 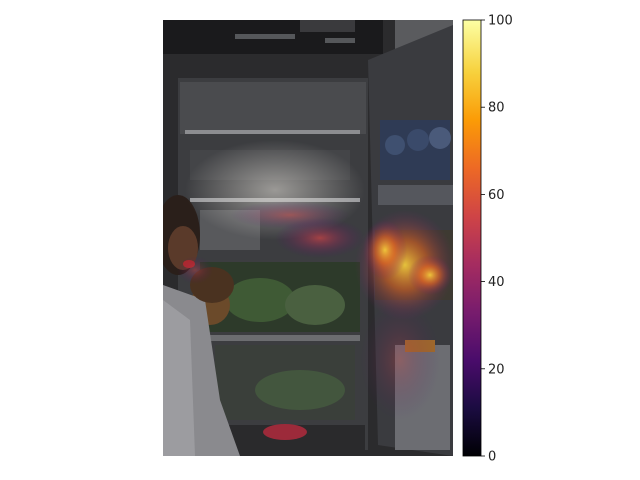 I want to click on colorbar: 0 20 40 60 80 100, so click(x=487, y=239).